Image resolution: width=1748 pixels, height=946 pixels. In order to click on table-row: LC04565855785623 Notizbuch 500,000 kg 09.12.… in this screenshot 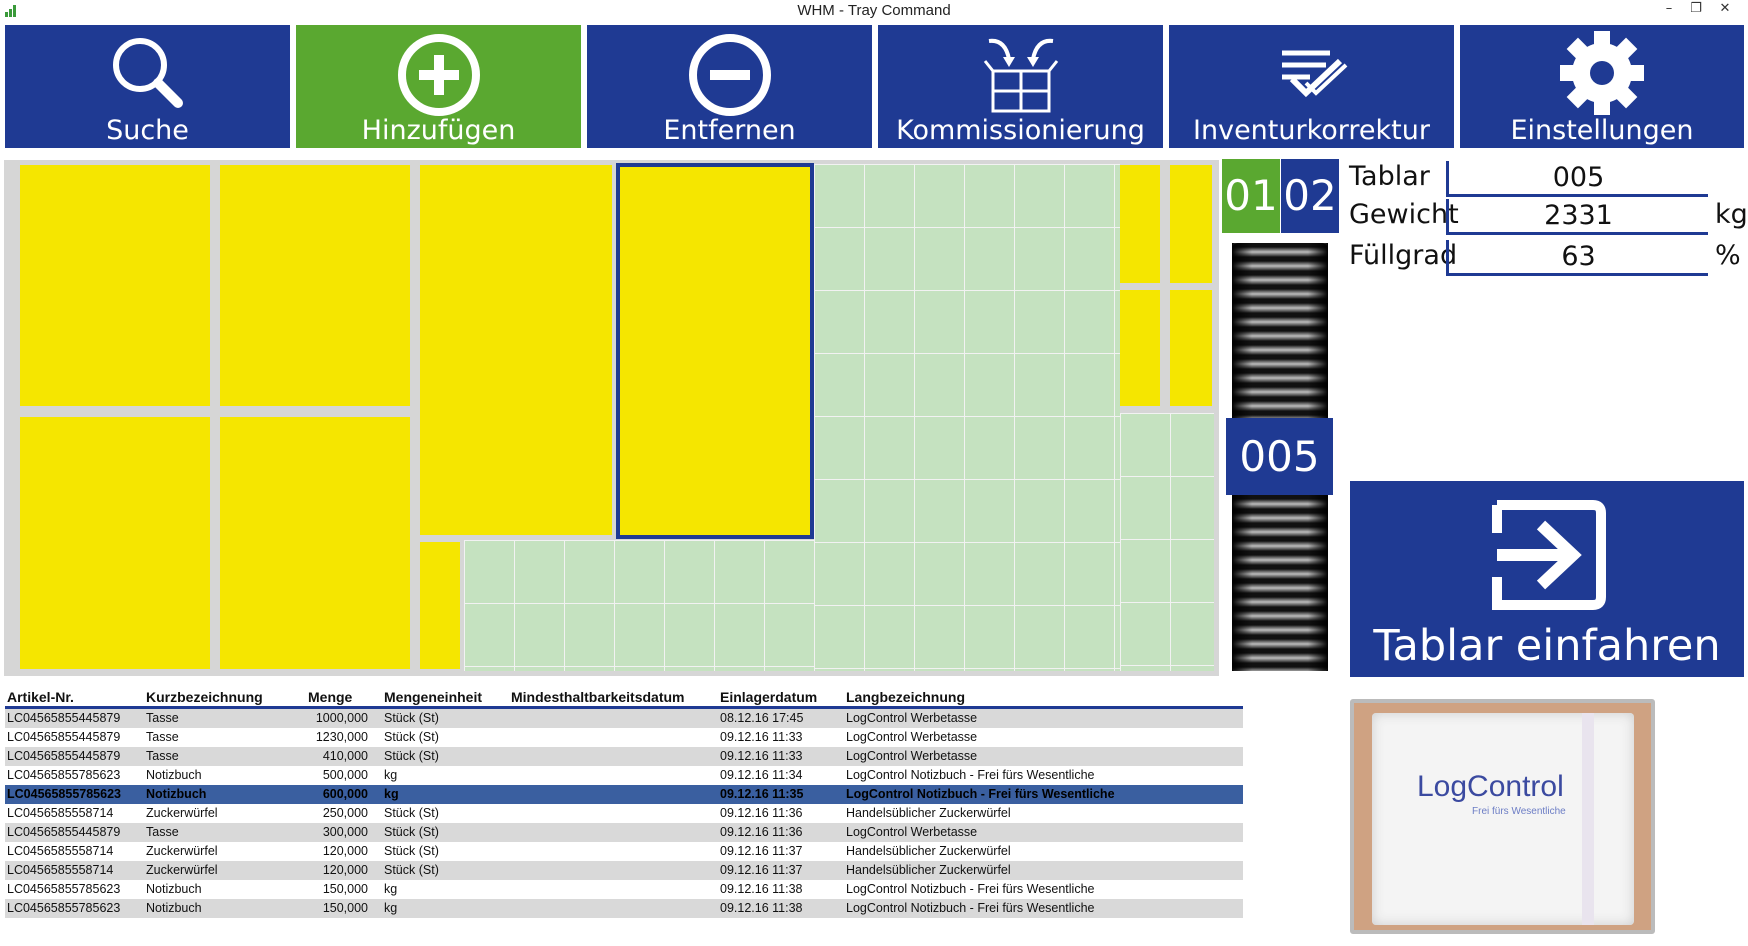, I will do `click(624, 775)`.